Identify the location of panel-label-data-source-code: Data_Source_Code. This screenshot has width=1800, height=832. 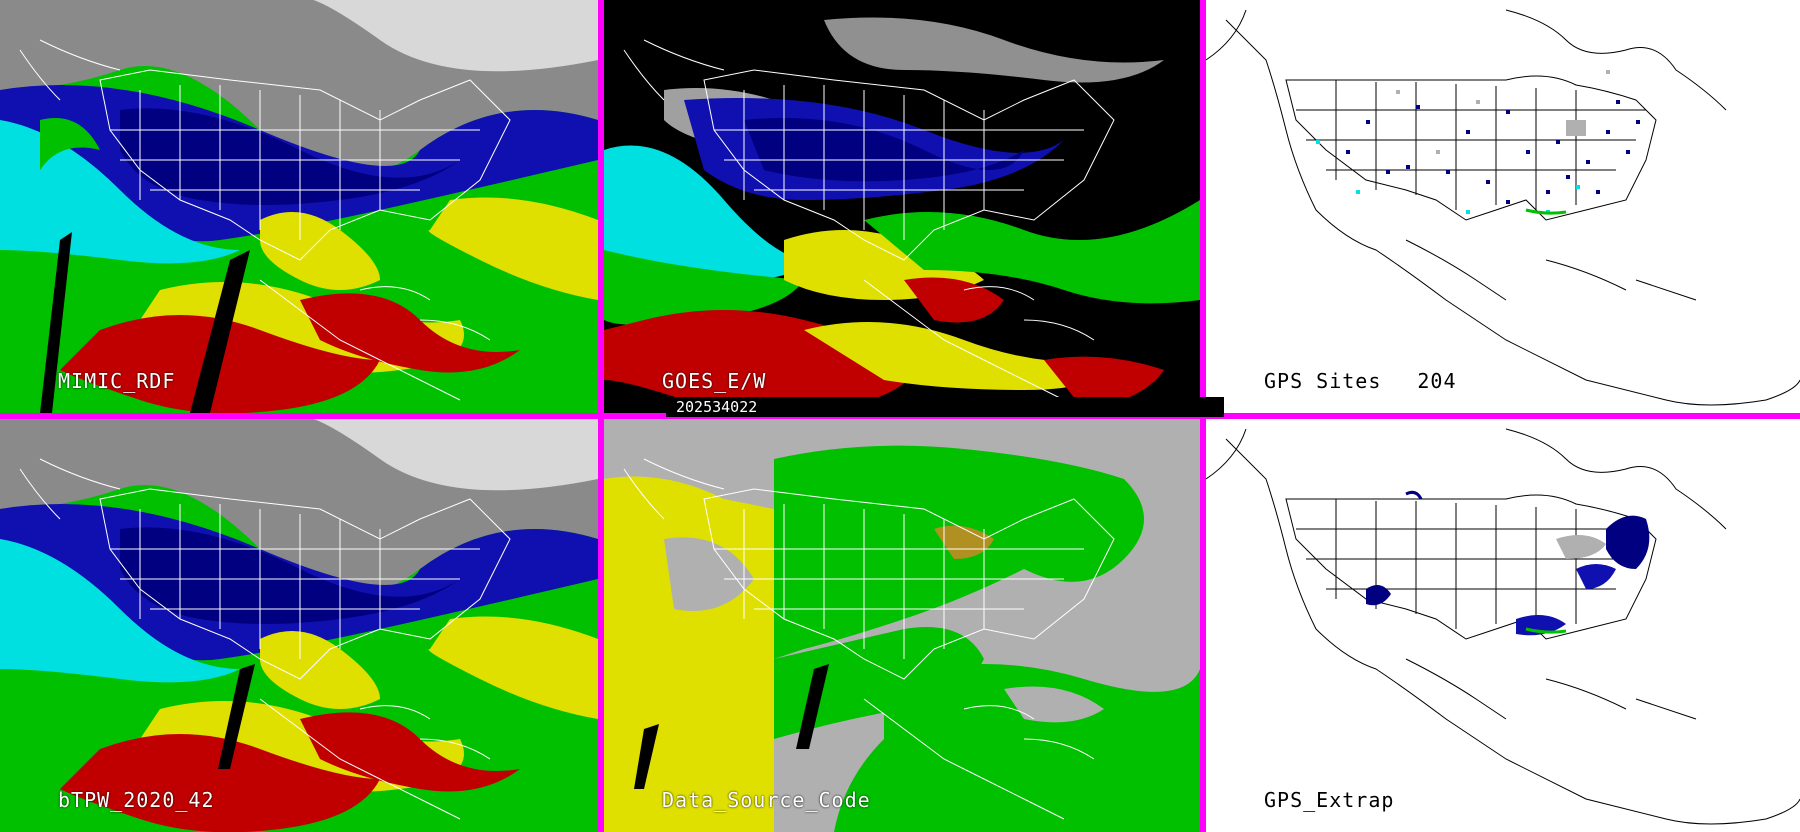
(766, 800).